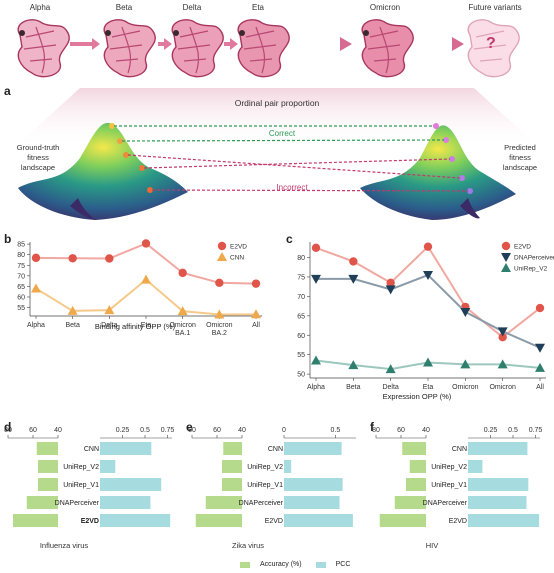 Image resolution: width=554 pixels, height=573 pixels. What do you see at coordinates (520, 167) in the screenshot?
I see `svg-text: landscape` at bounding box center [520, 167].